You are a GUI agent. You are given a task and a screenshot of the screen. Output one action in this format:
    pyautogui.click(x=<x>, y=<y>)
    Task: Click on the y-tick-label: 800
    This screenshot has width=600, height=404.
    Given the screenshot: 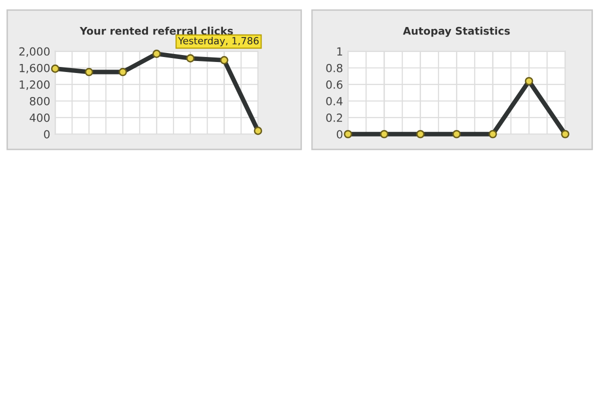 What is the action you would take?
    pyautogui.click(x=40, y=101)
    